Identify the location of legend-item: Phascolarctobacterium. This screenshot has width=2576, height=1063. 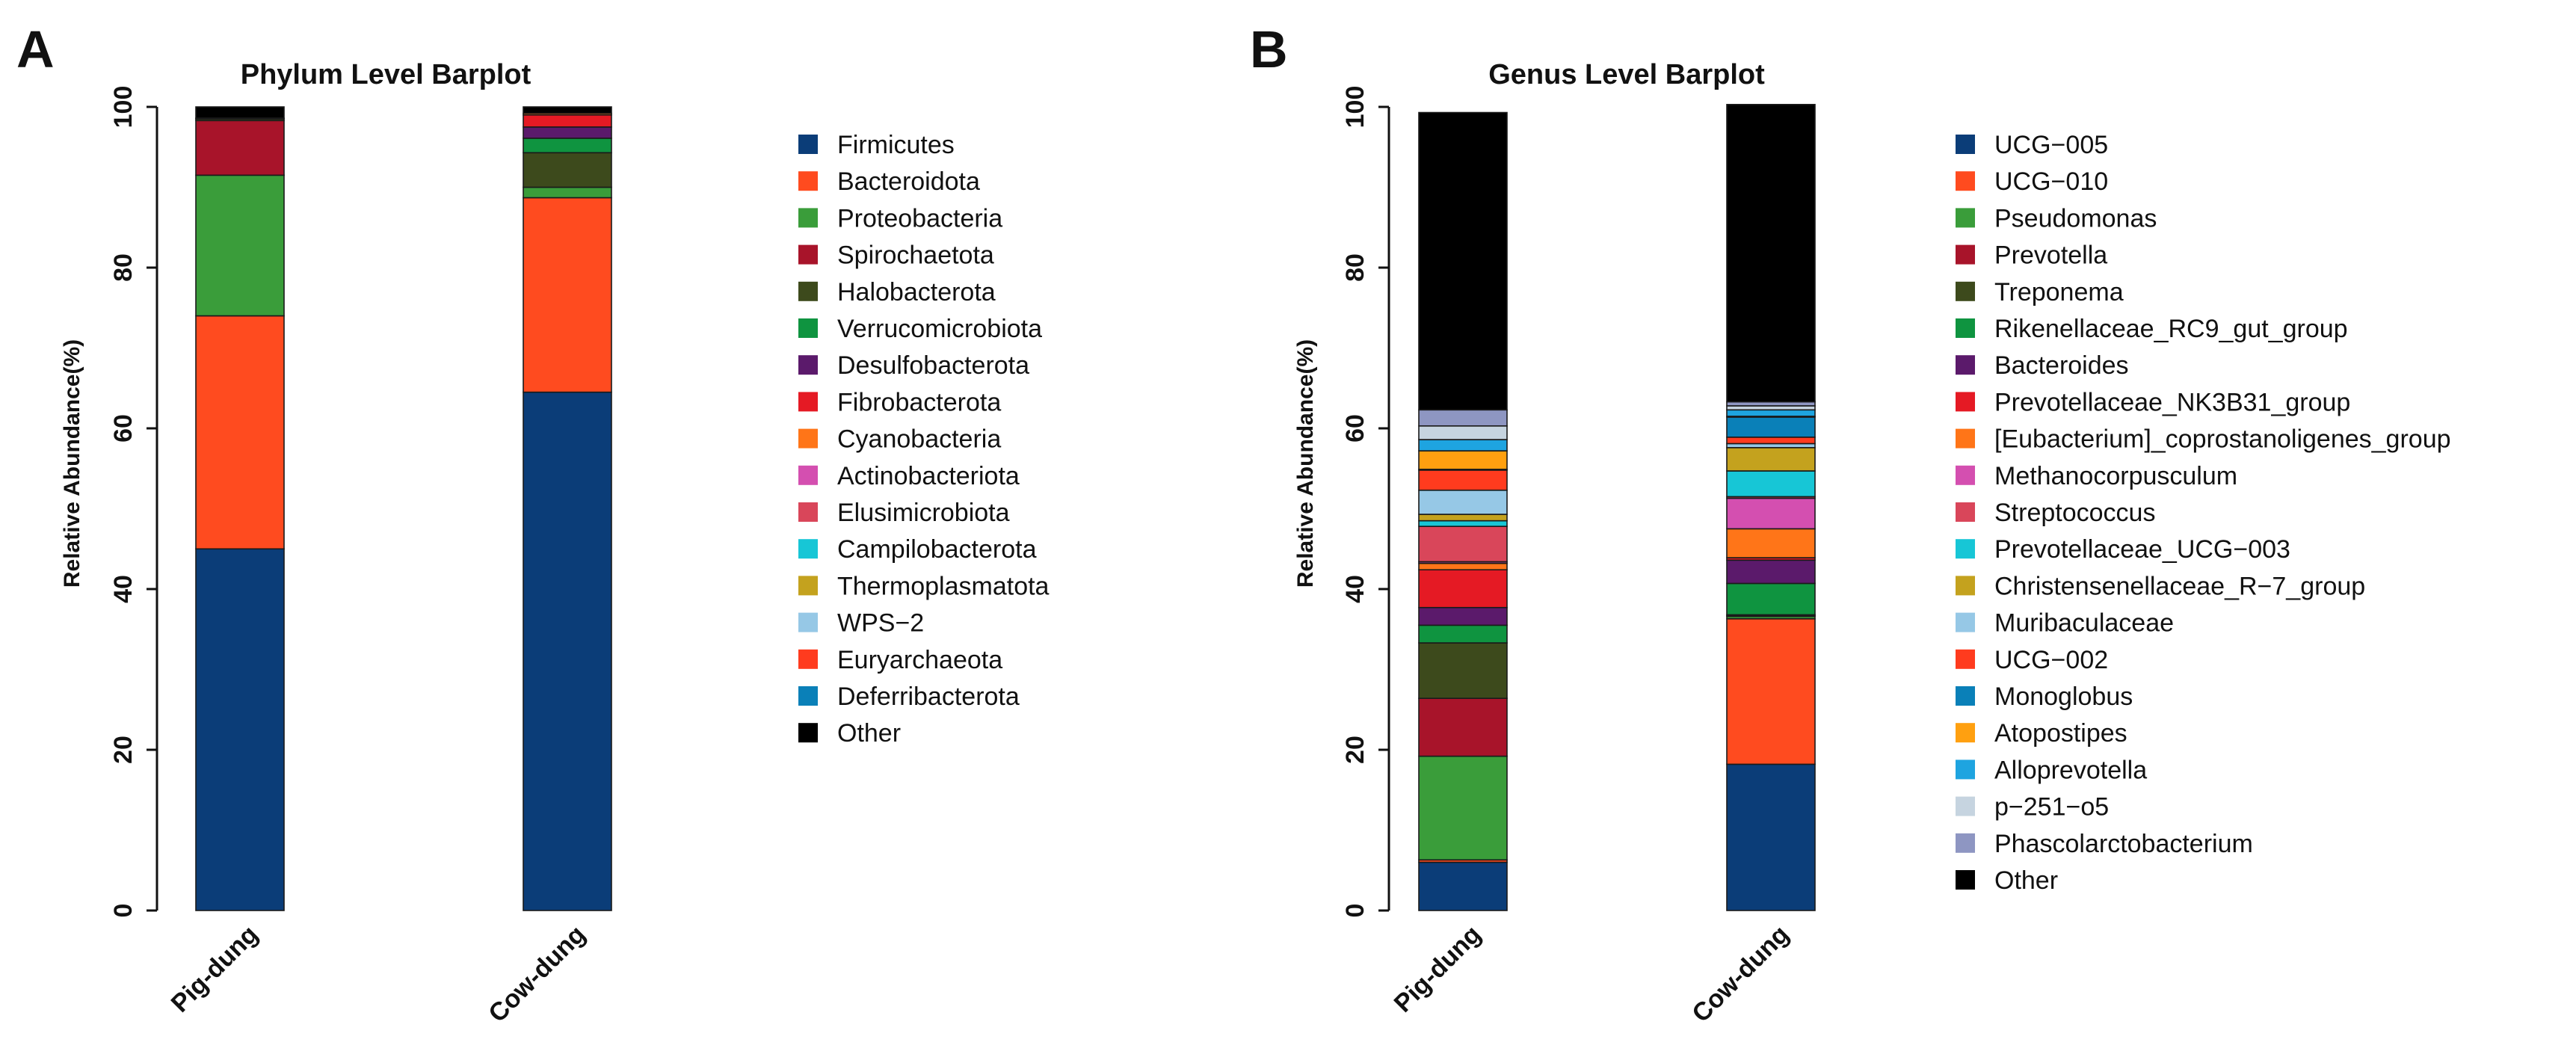
(2104, 844).